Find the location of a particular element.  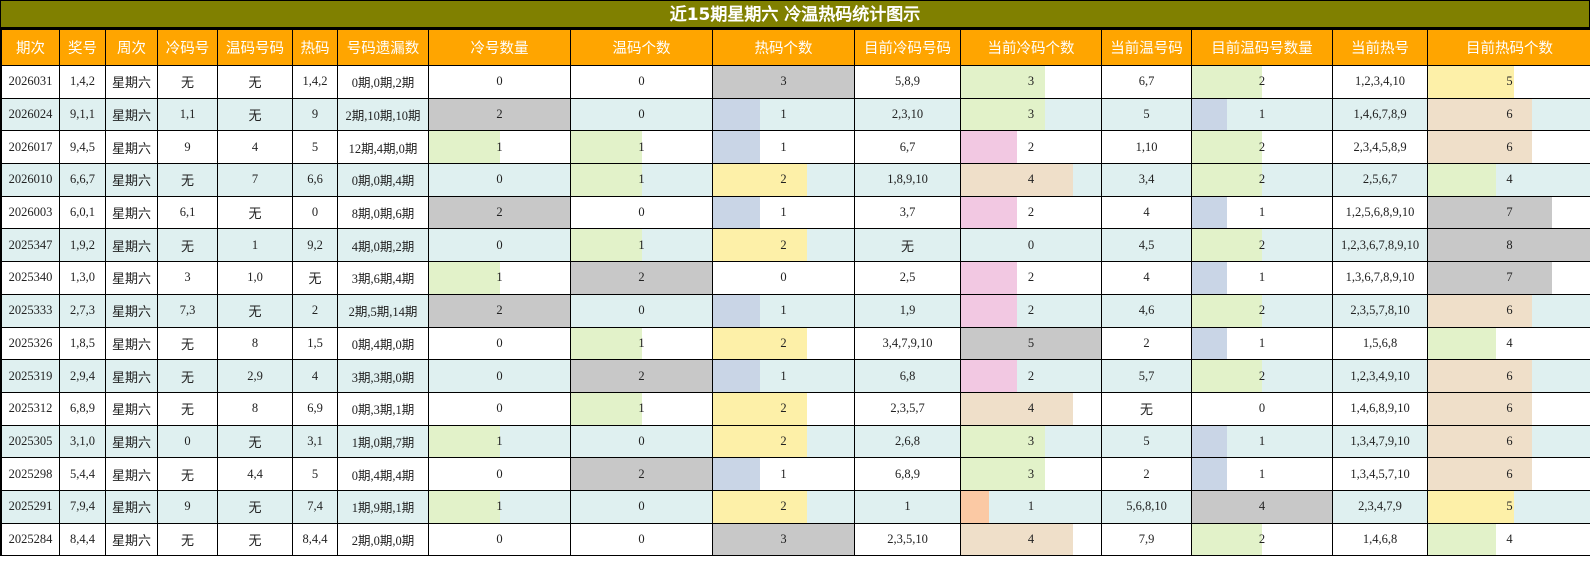

cell-cur-cold-count: 0 is located at coordinates (1031, 245).